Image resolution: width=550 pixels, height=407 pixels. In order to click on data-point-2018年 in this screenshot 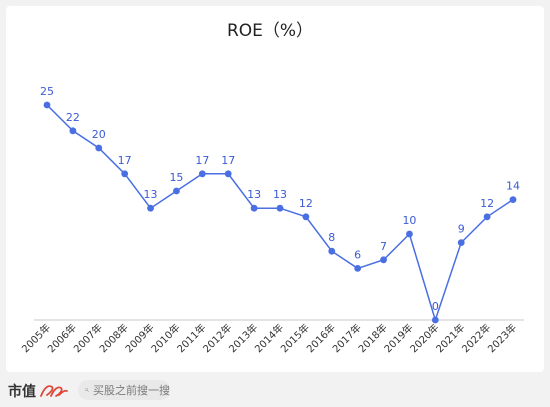, I will do `click(383, 260)`.